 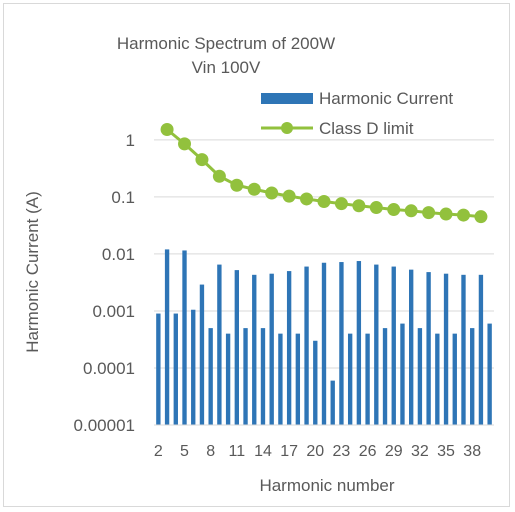 I want to click on limit-point-h39, so click(x=481, y=217).